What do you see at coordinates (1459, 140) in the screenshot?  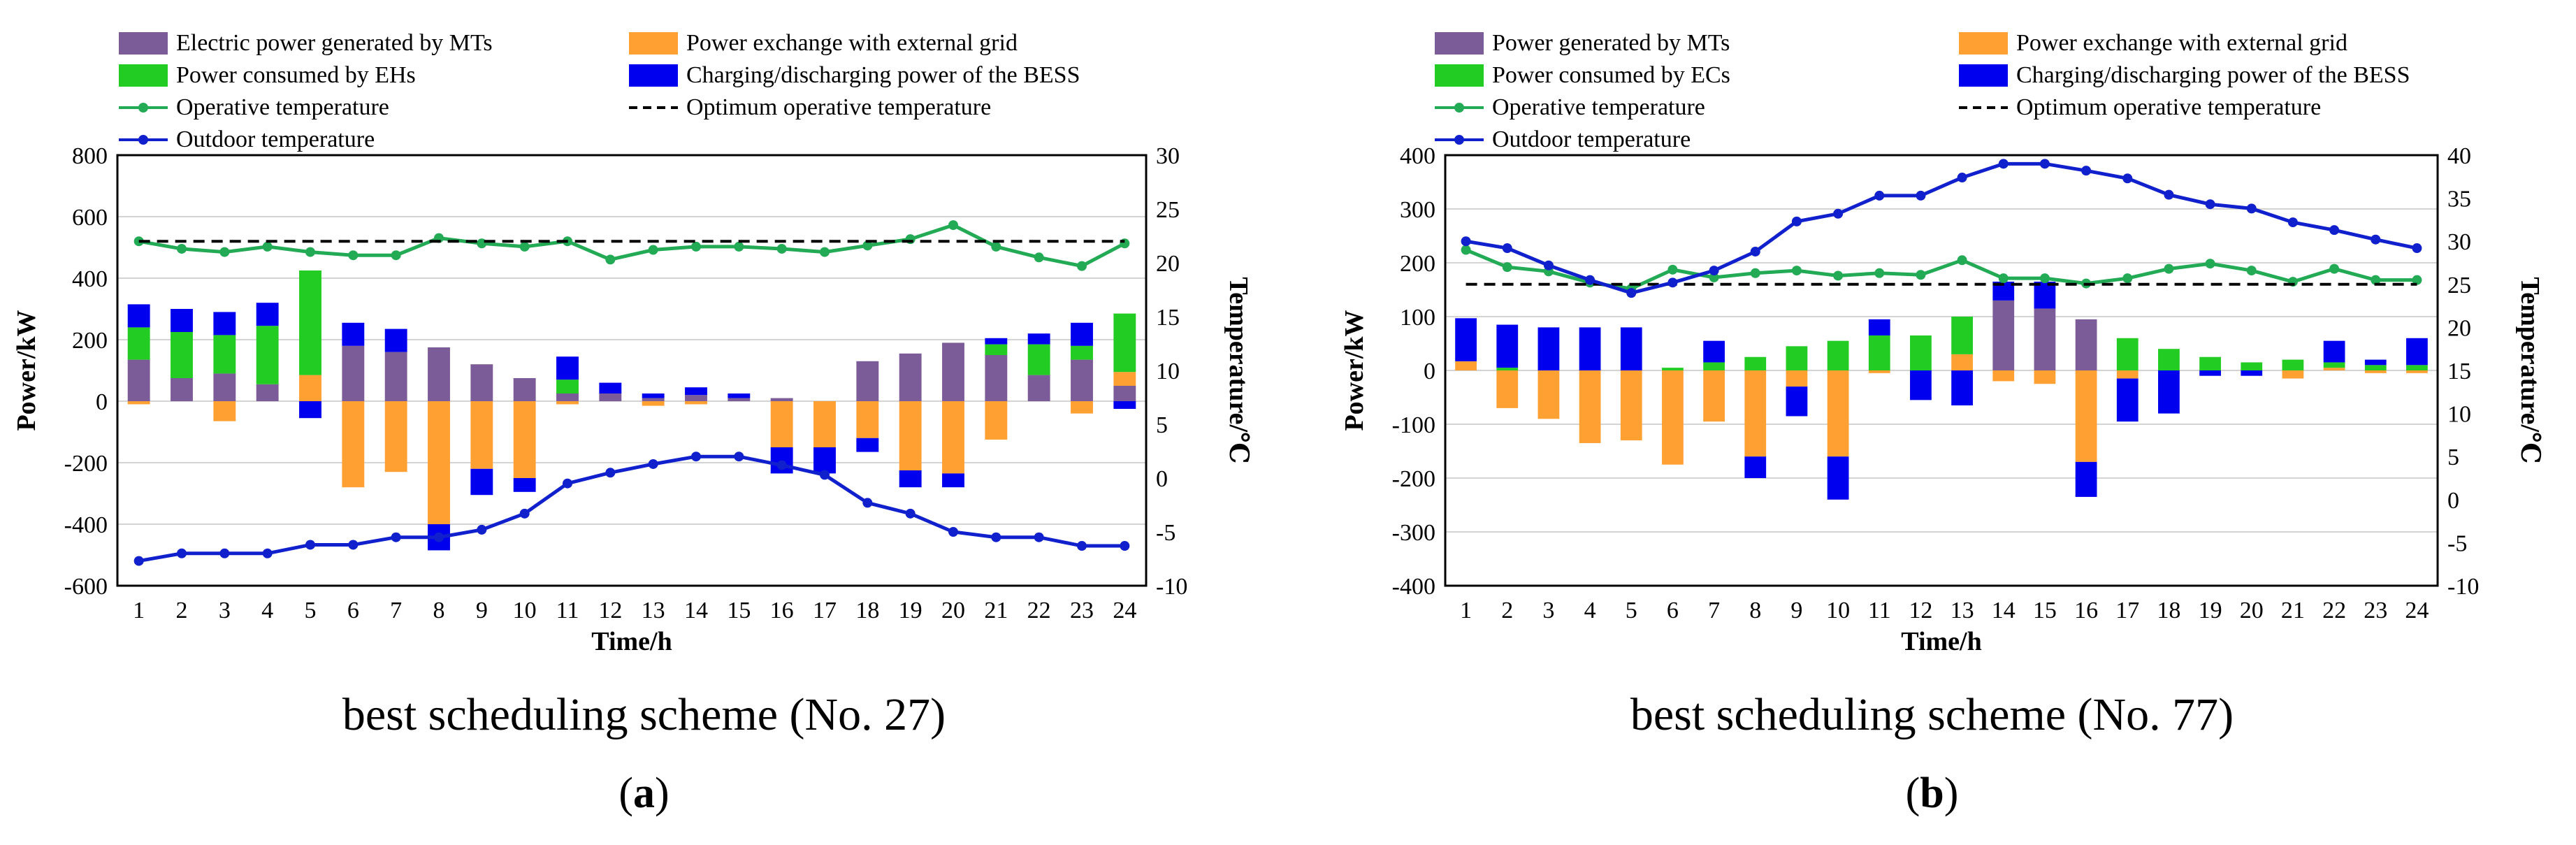 I see `chart-b-legend-marker` at bounding box center [1459, 140].